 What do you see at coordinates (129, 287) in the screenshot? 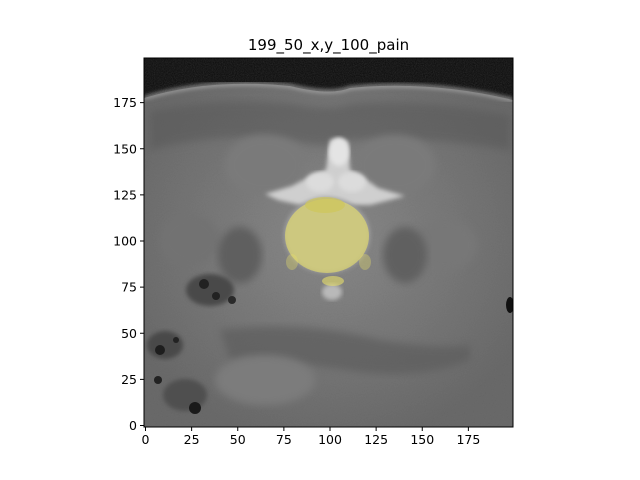
I see `y-tick-label: 75` at bounding box center [129, 287].